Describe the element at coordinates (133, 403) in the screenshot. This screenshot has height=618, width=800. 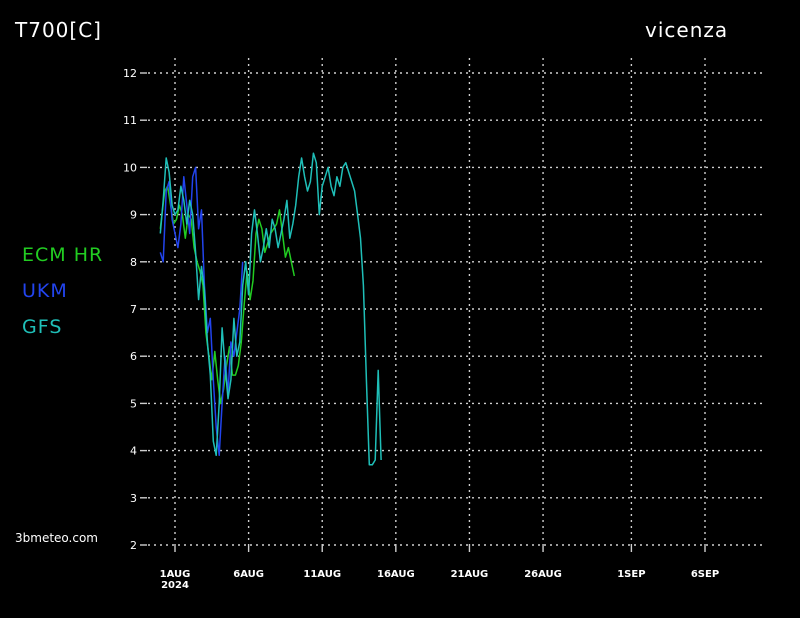
I see `y-tick-label: 5` at that location.